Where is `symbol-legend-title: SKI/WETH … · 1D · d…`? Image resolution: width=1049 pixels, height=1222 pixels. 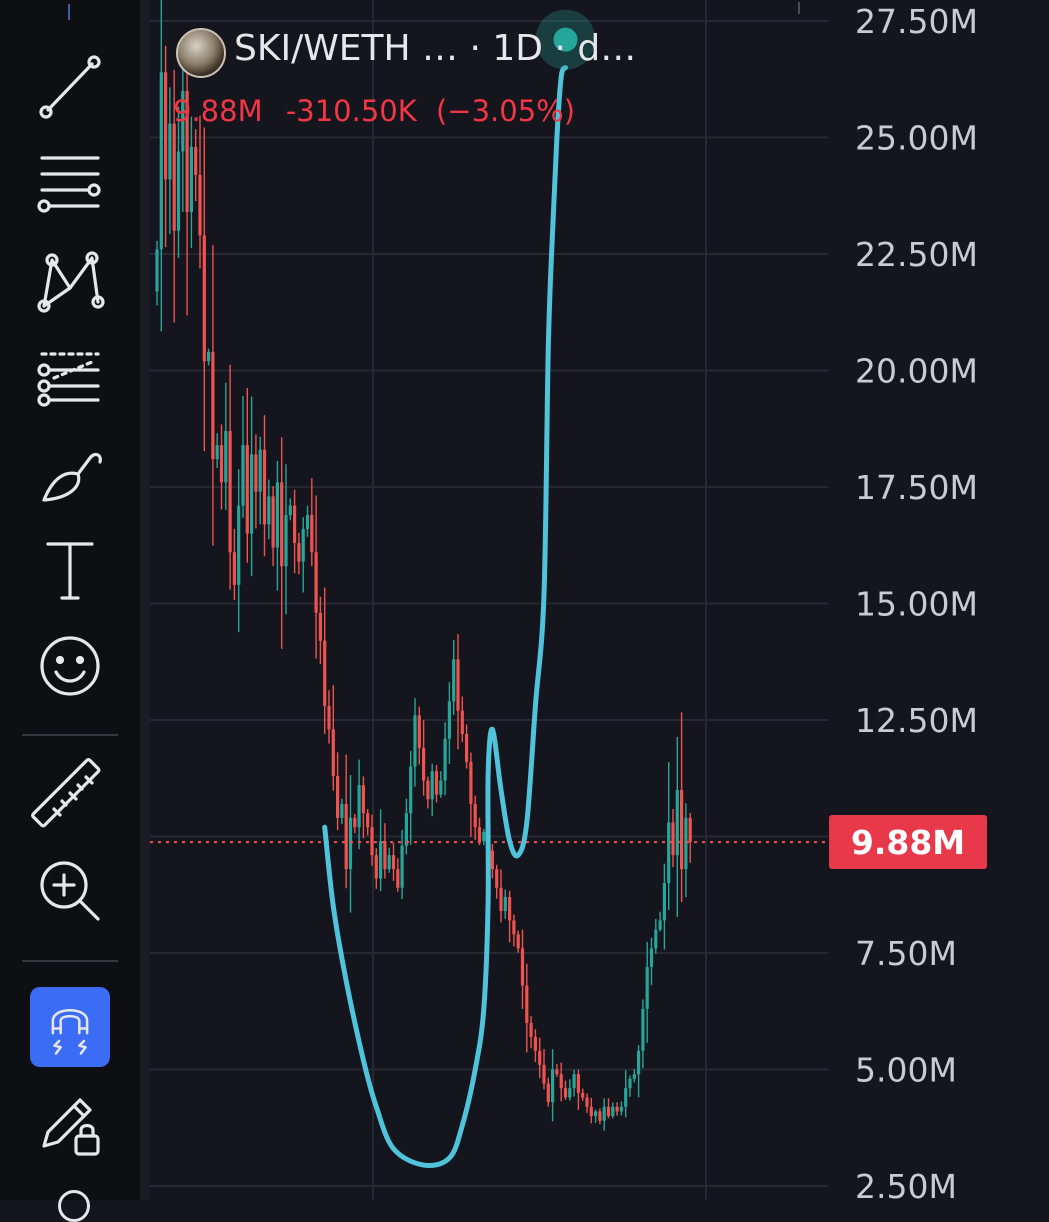
symbol-legend-title: SKI/WETH … · 1D · d… is located at coordinates (435, 48).